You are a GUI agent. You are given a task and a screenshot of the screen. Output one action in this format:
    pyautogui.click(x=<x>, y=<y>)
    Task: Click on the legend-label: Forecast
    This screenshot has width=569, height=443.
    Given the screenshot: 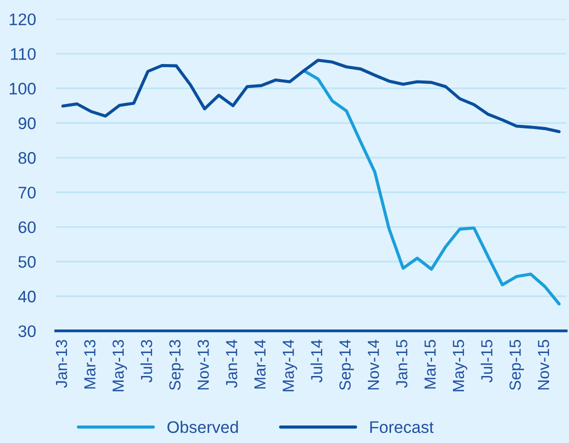 What is the action you would take?
    pyautogui.click(x=402, y=427)
    